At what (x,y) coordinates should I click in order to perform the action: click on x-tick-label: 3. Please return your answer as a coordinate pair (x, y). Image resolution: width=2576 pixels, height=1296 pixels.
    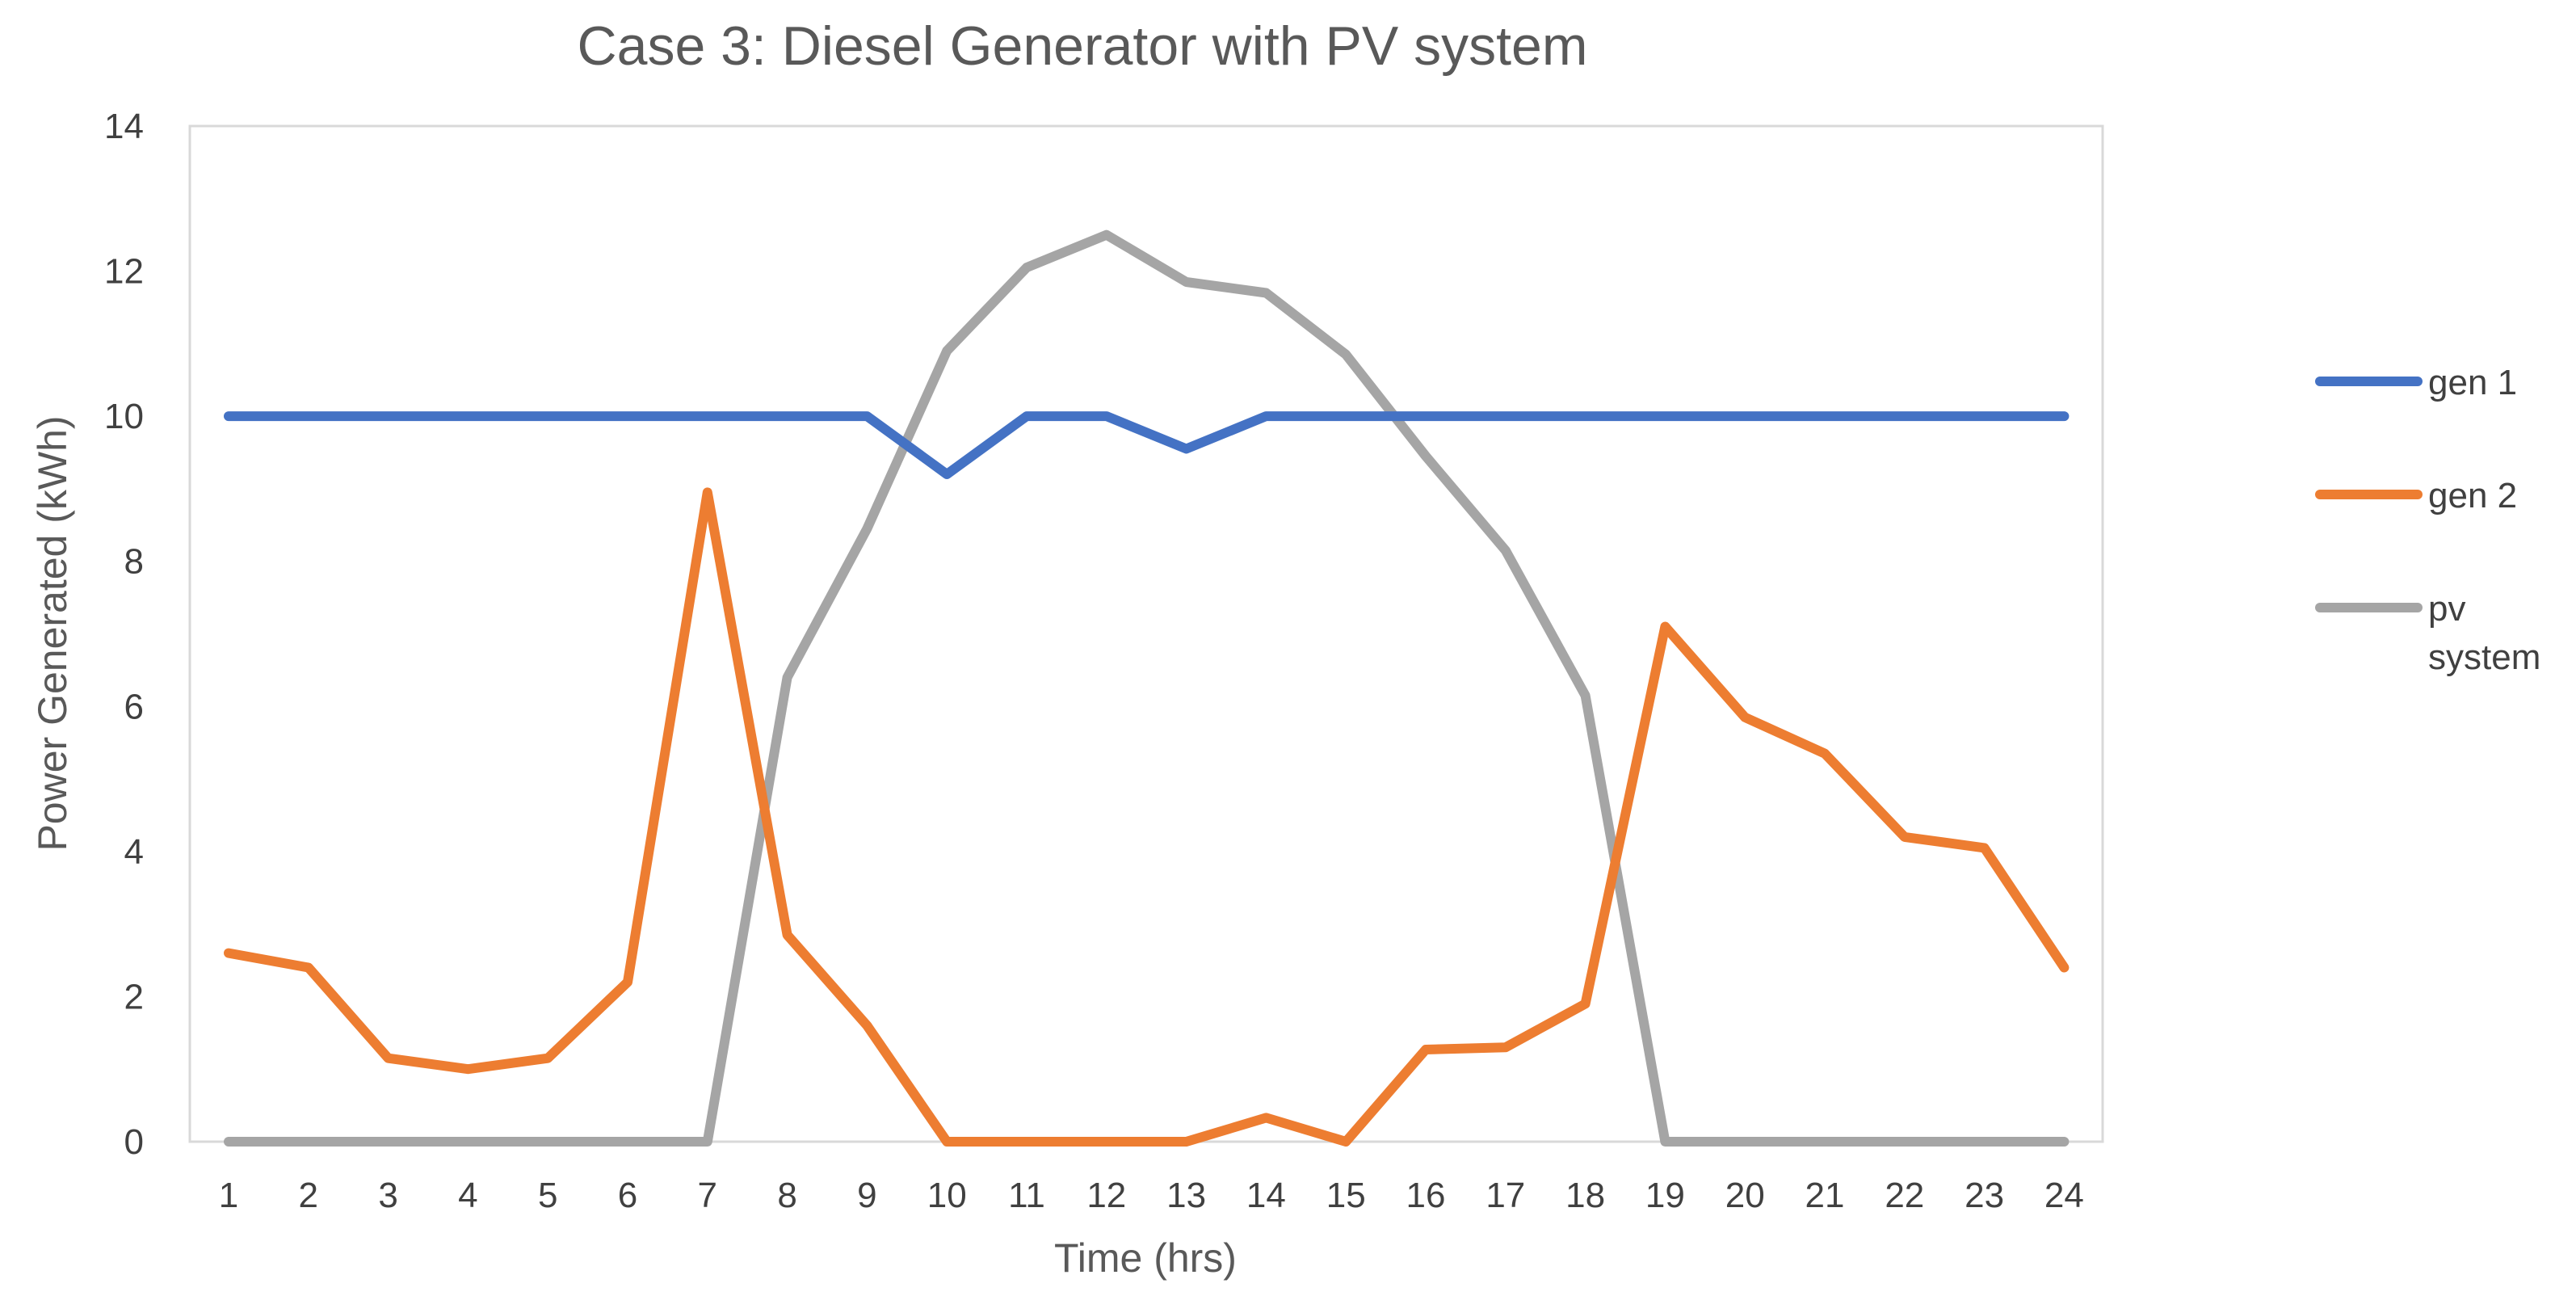
    Looking at the image, I should click on (387, 1195).